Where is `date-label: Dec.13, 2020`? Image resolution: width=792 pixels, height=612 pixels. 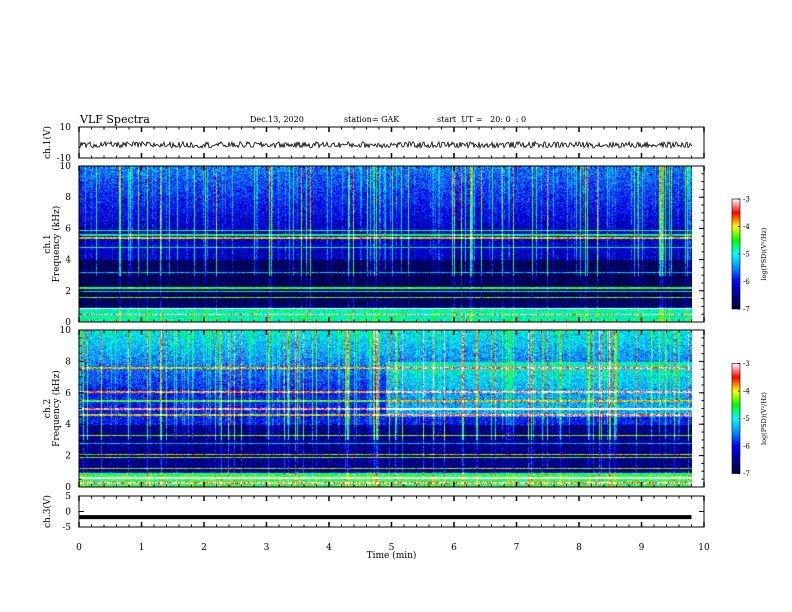
date-label: Dec.13, 2020 is located at coordinates (277, 119).